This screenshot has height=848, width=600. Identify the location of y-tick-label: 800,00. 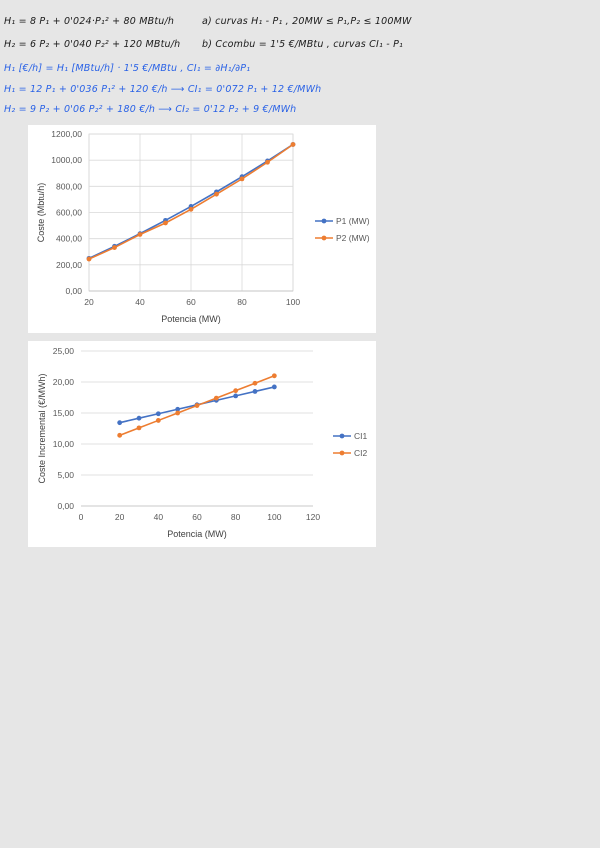
(69, 186).